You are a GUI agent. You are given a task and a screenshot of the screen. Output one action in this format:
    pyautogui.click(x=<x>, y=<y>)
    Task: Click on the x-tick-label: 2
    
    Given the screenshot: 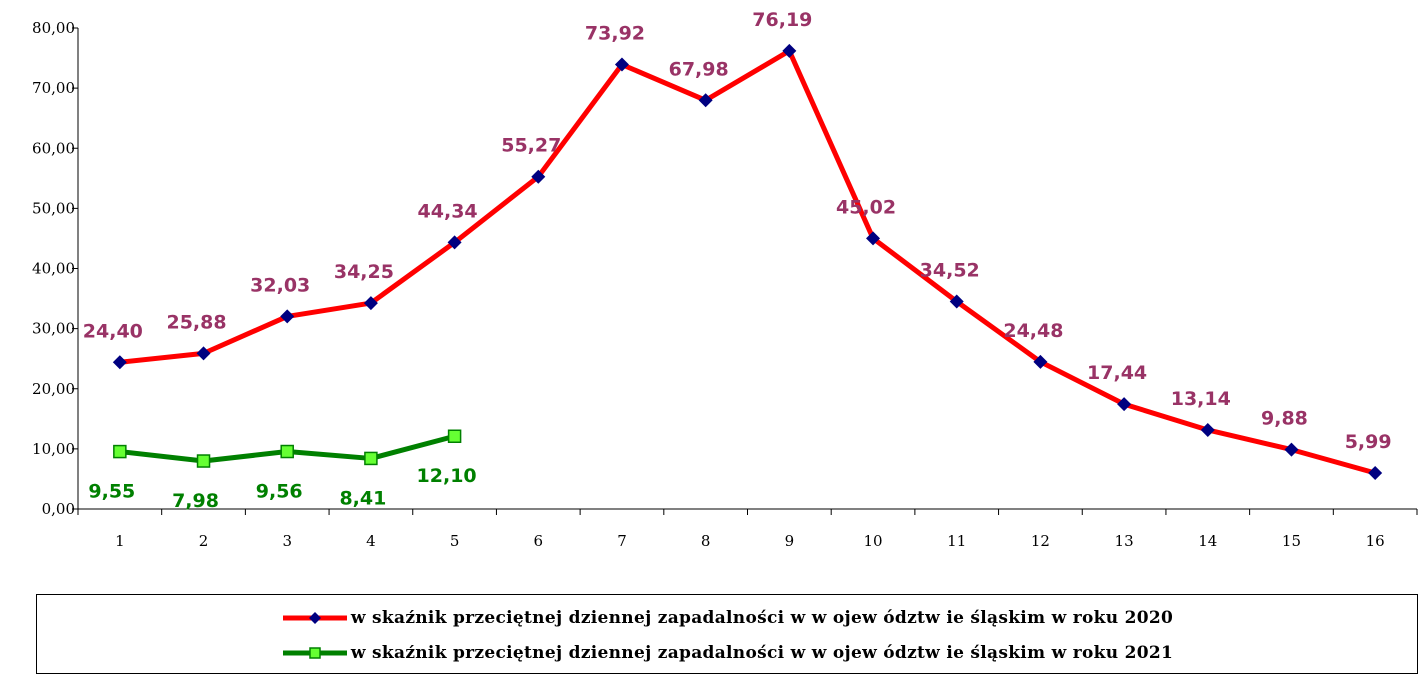 What is the action you would take?
    pyautogui.click(x=204, y=541)
    